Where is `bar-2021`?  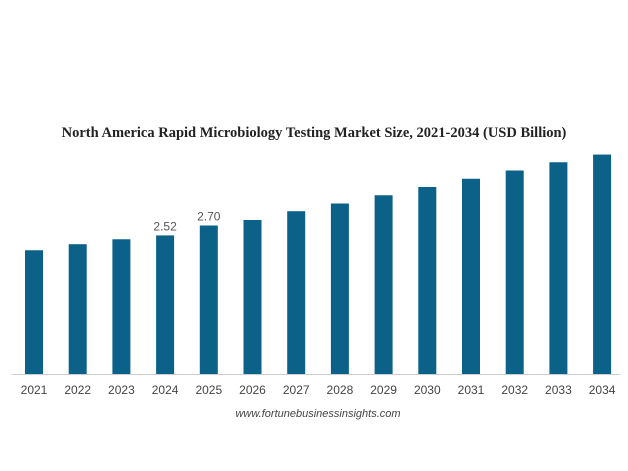
bar-2021 is located at coordinates (34, 312).